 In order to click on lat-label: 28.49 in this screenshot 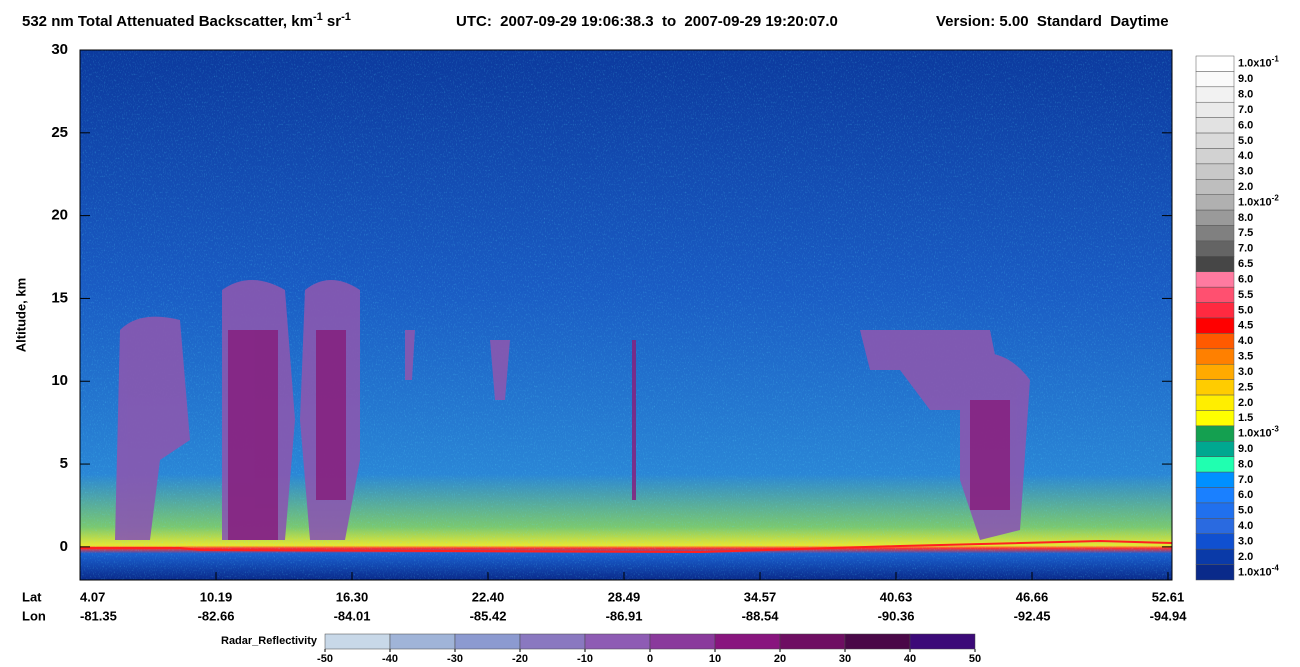, I will do `click(624, 596)`.